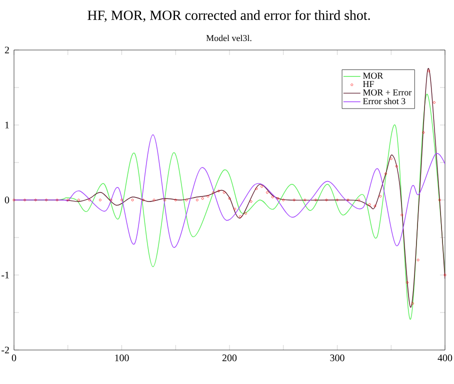 The height and width of the screenshot is (384, 454). I want to click on y-tick-label: 0, so click(7, 200).